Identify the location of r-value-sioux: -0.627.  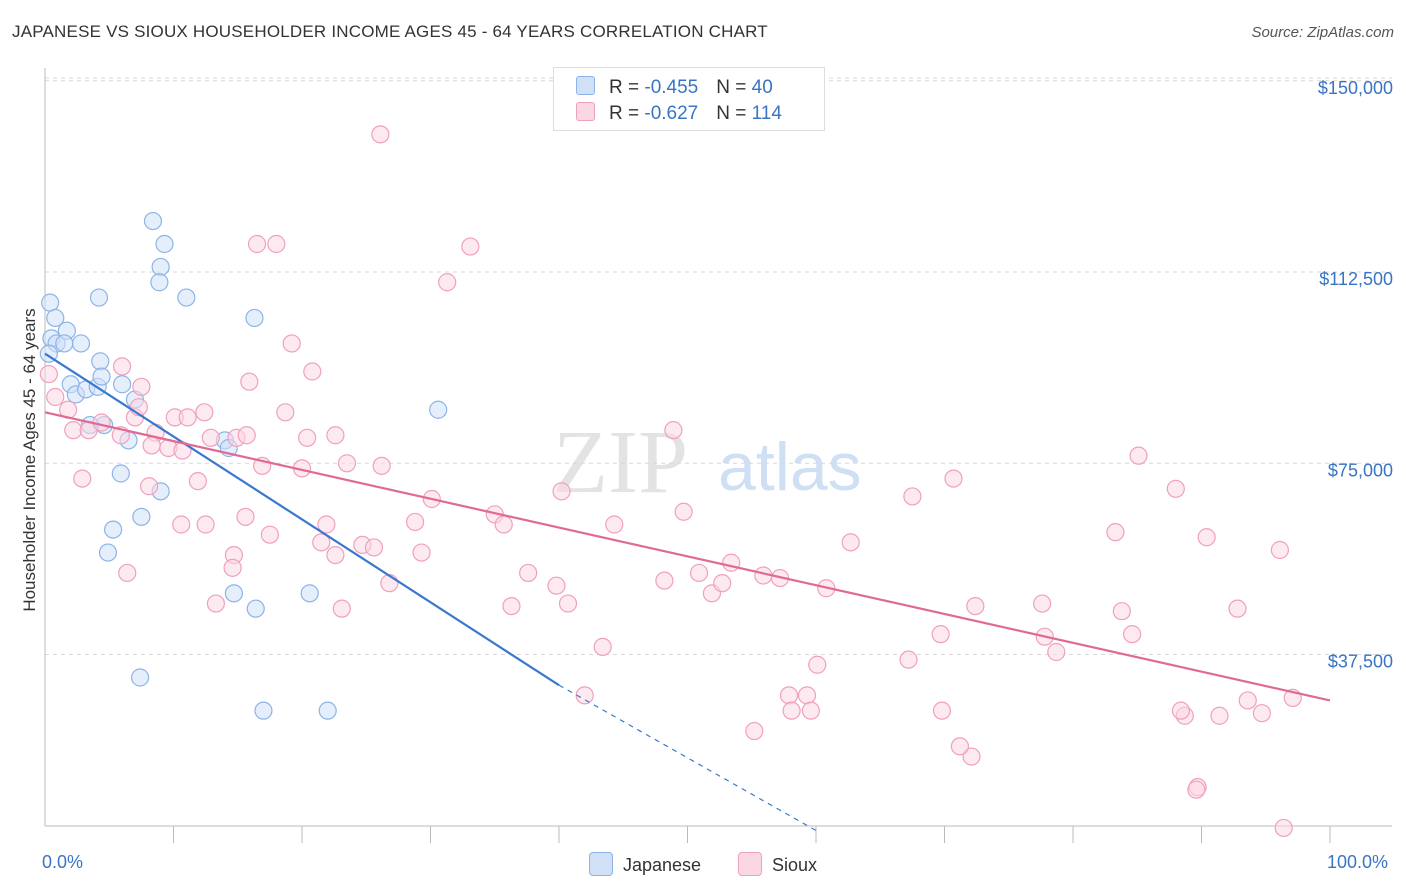
(671, 113).